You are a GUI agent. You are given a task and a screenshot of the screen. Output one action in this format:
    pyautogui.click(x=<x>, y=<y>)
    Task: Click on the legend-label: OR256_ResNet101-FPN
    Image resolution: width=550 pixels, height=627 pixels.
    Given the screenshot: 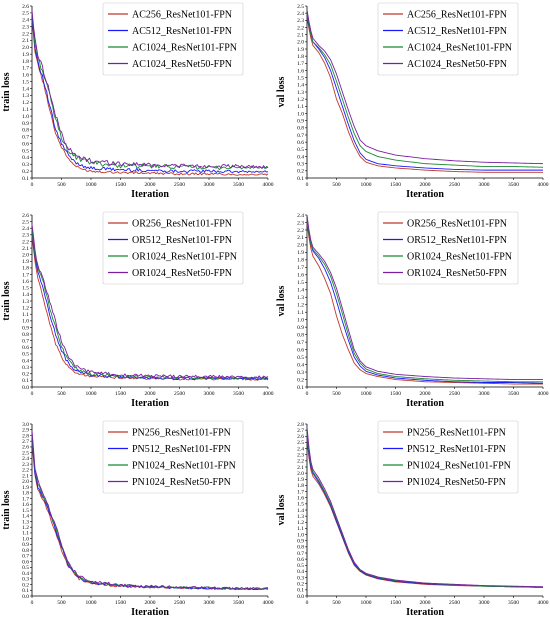 What is the action you would take?
    pyautogui.click(x=182, y=224)
    